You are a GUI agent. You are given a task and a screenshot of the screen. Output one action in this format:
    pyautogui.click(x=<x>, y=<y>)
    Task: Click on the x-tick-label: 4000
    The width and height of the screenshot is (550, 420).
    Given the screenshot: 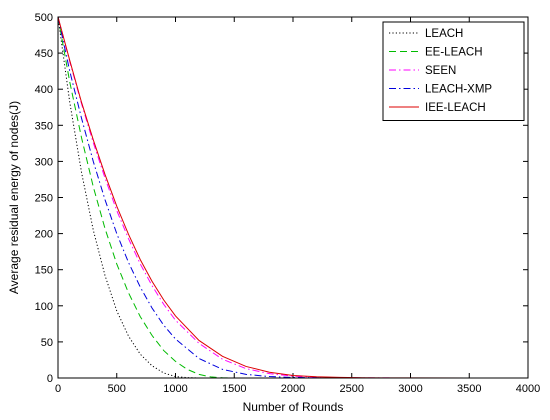 What is the action you would take?
    pyautogui.click(x=528, y=389)
    